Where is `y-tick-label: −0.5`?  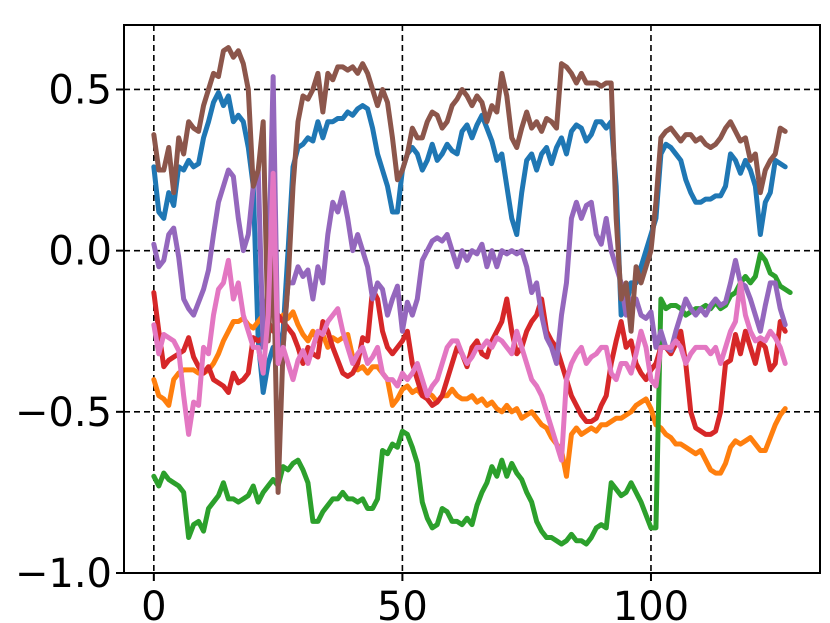
y-tick-label: −0.5 is located at coordinates (63, 413).